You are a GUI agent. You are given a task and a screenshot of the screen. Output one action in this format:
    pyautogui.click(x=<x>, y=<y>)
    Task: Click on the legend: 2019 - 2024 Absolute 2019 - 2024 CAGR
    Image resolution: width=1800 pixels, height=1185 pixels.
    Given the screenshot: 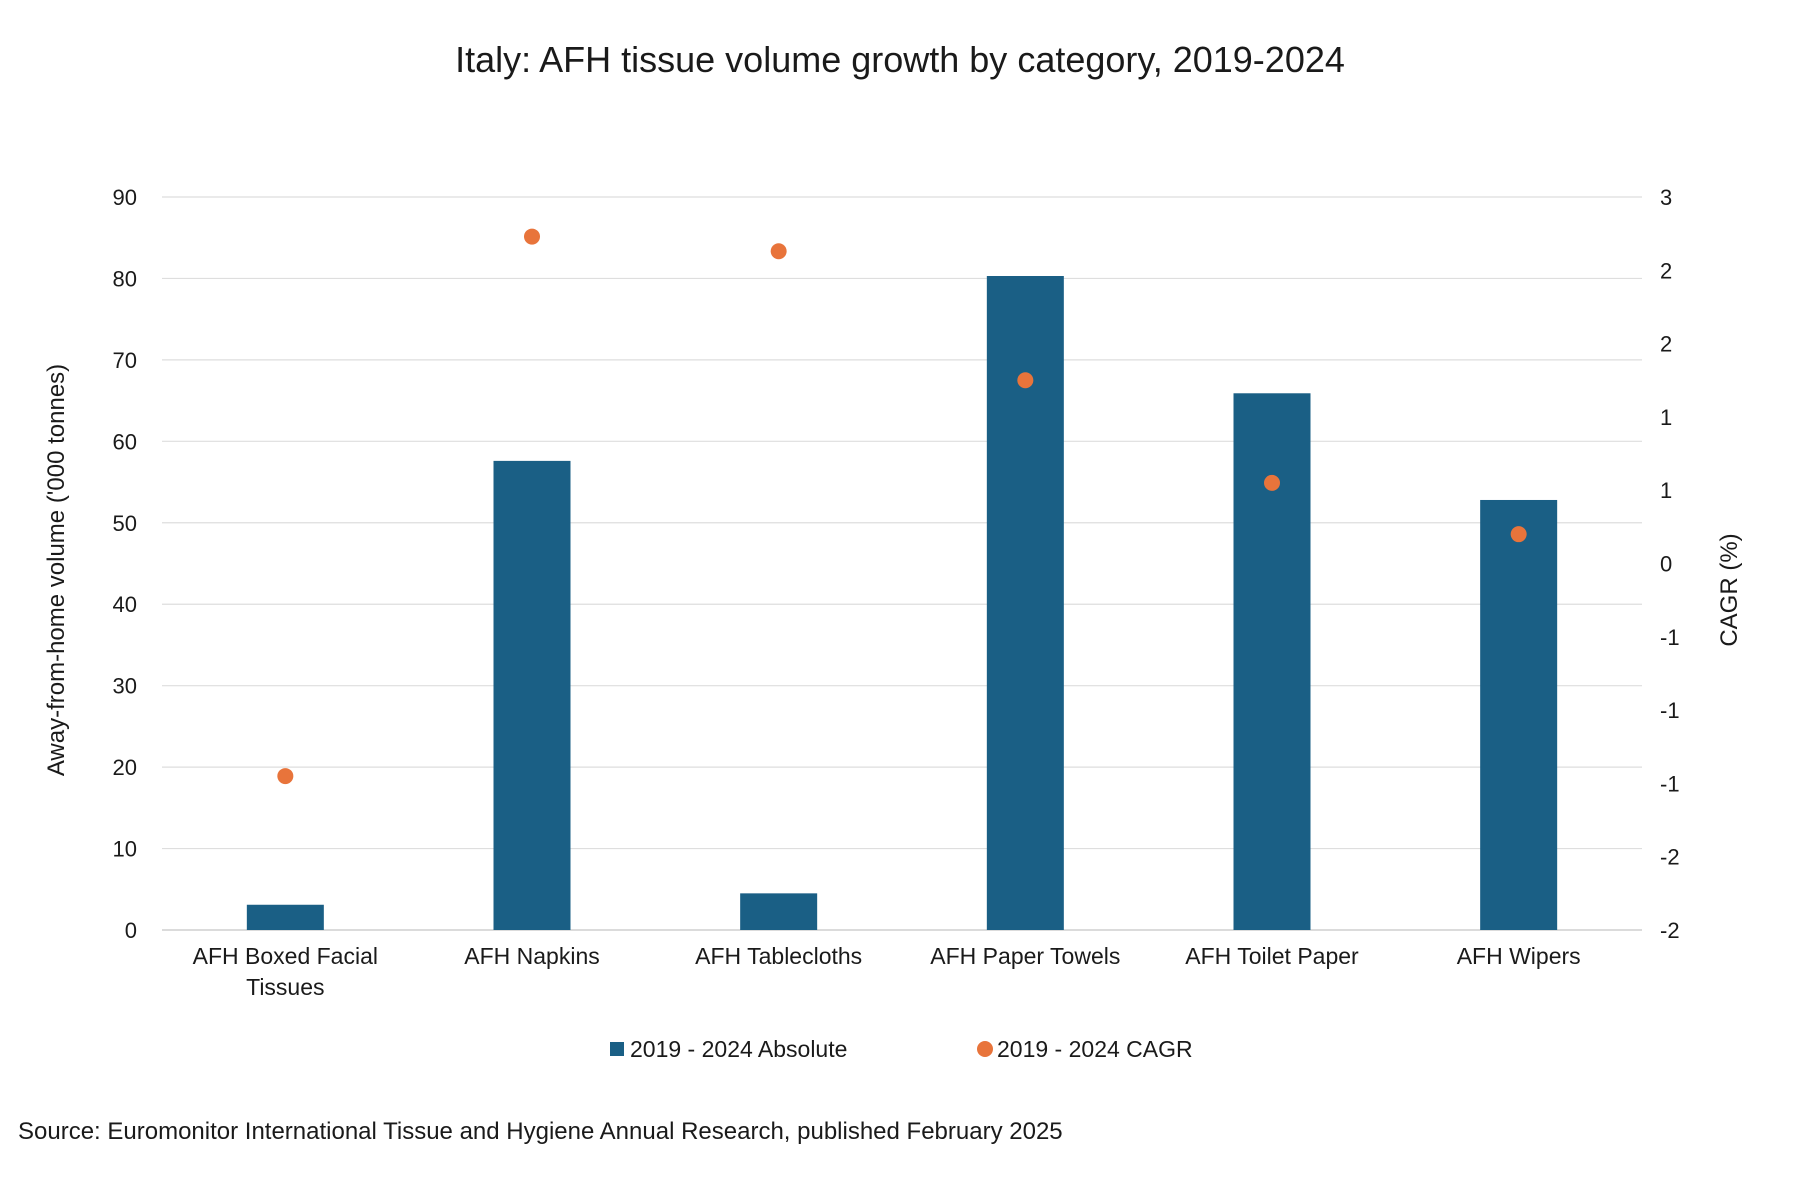 What is the action you would take?
    pyautogui.click(x=901, y=1049)
    